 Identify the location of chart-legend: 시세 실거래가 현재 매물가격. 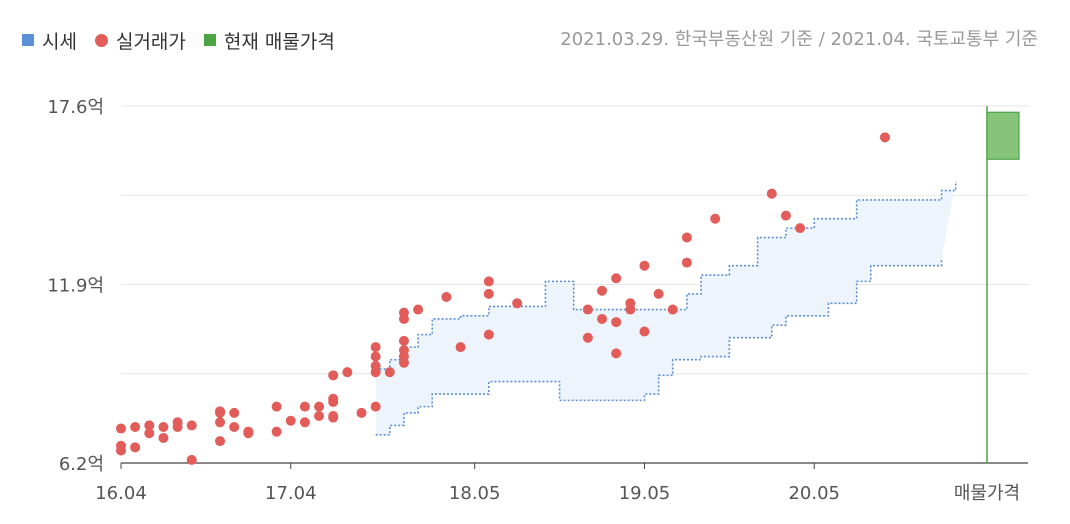
(187, 40).